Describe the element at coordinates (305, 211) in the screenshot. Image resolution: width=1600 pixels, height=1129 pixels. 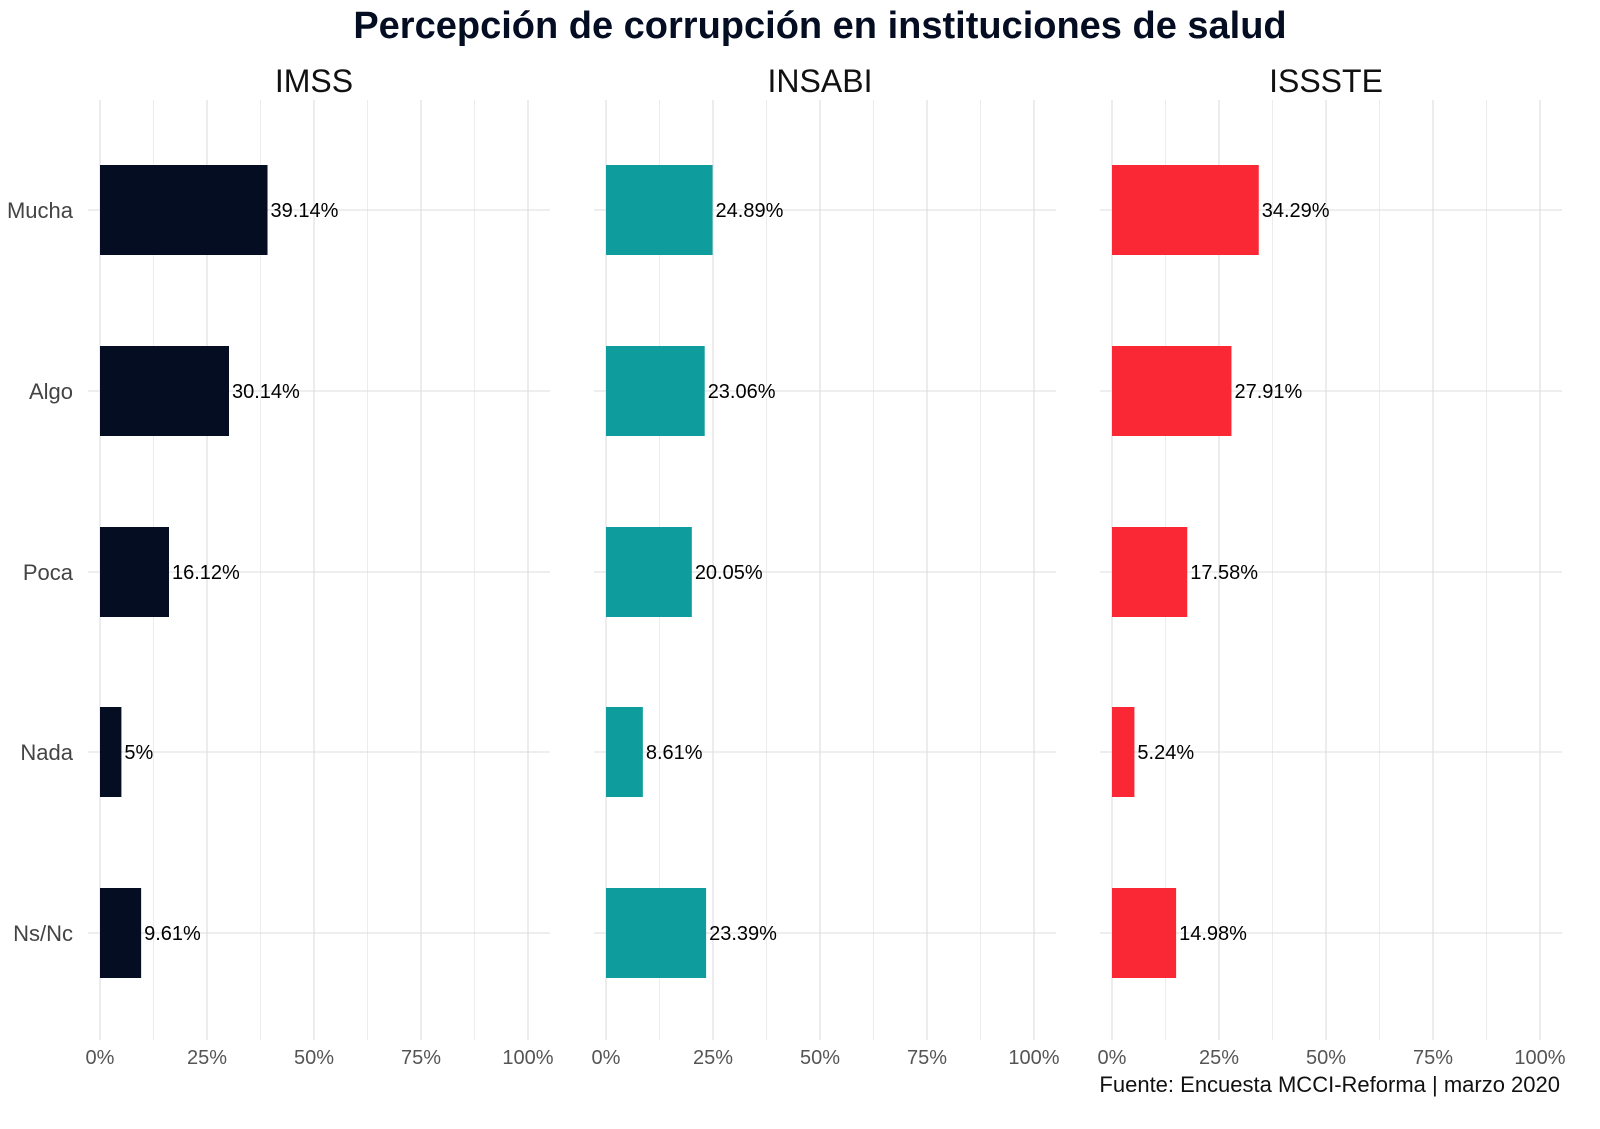
I see `data-label: 39.14%` at that location.